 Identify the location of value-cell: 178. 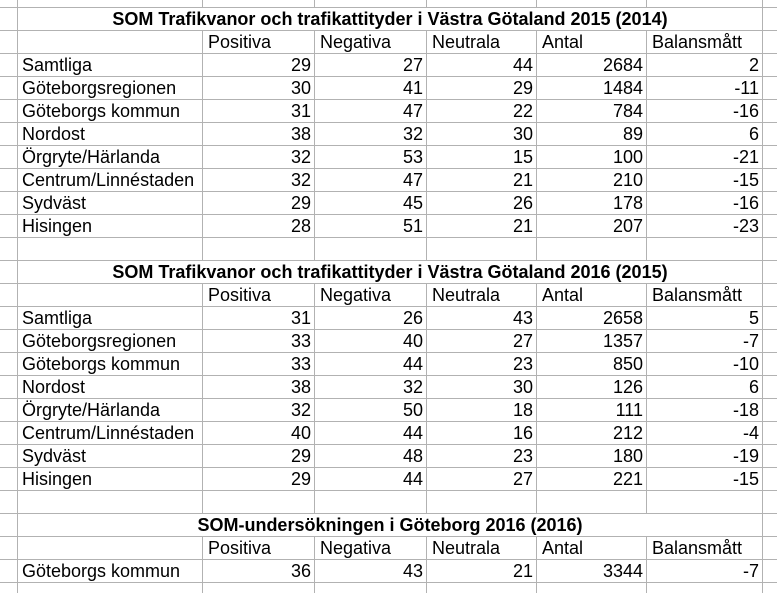
(592, 203).